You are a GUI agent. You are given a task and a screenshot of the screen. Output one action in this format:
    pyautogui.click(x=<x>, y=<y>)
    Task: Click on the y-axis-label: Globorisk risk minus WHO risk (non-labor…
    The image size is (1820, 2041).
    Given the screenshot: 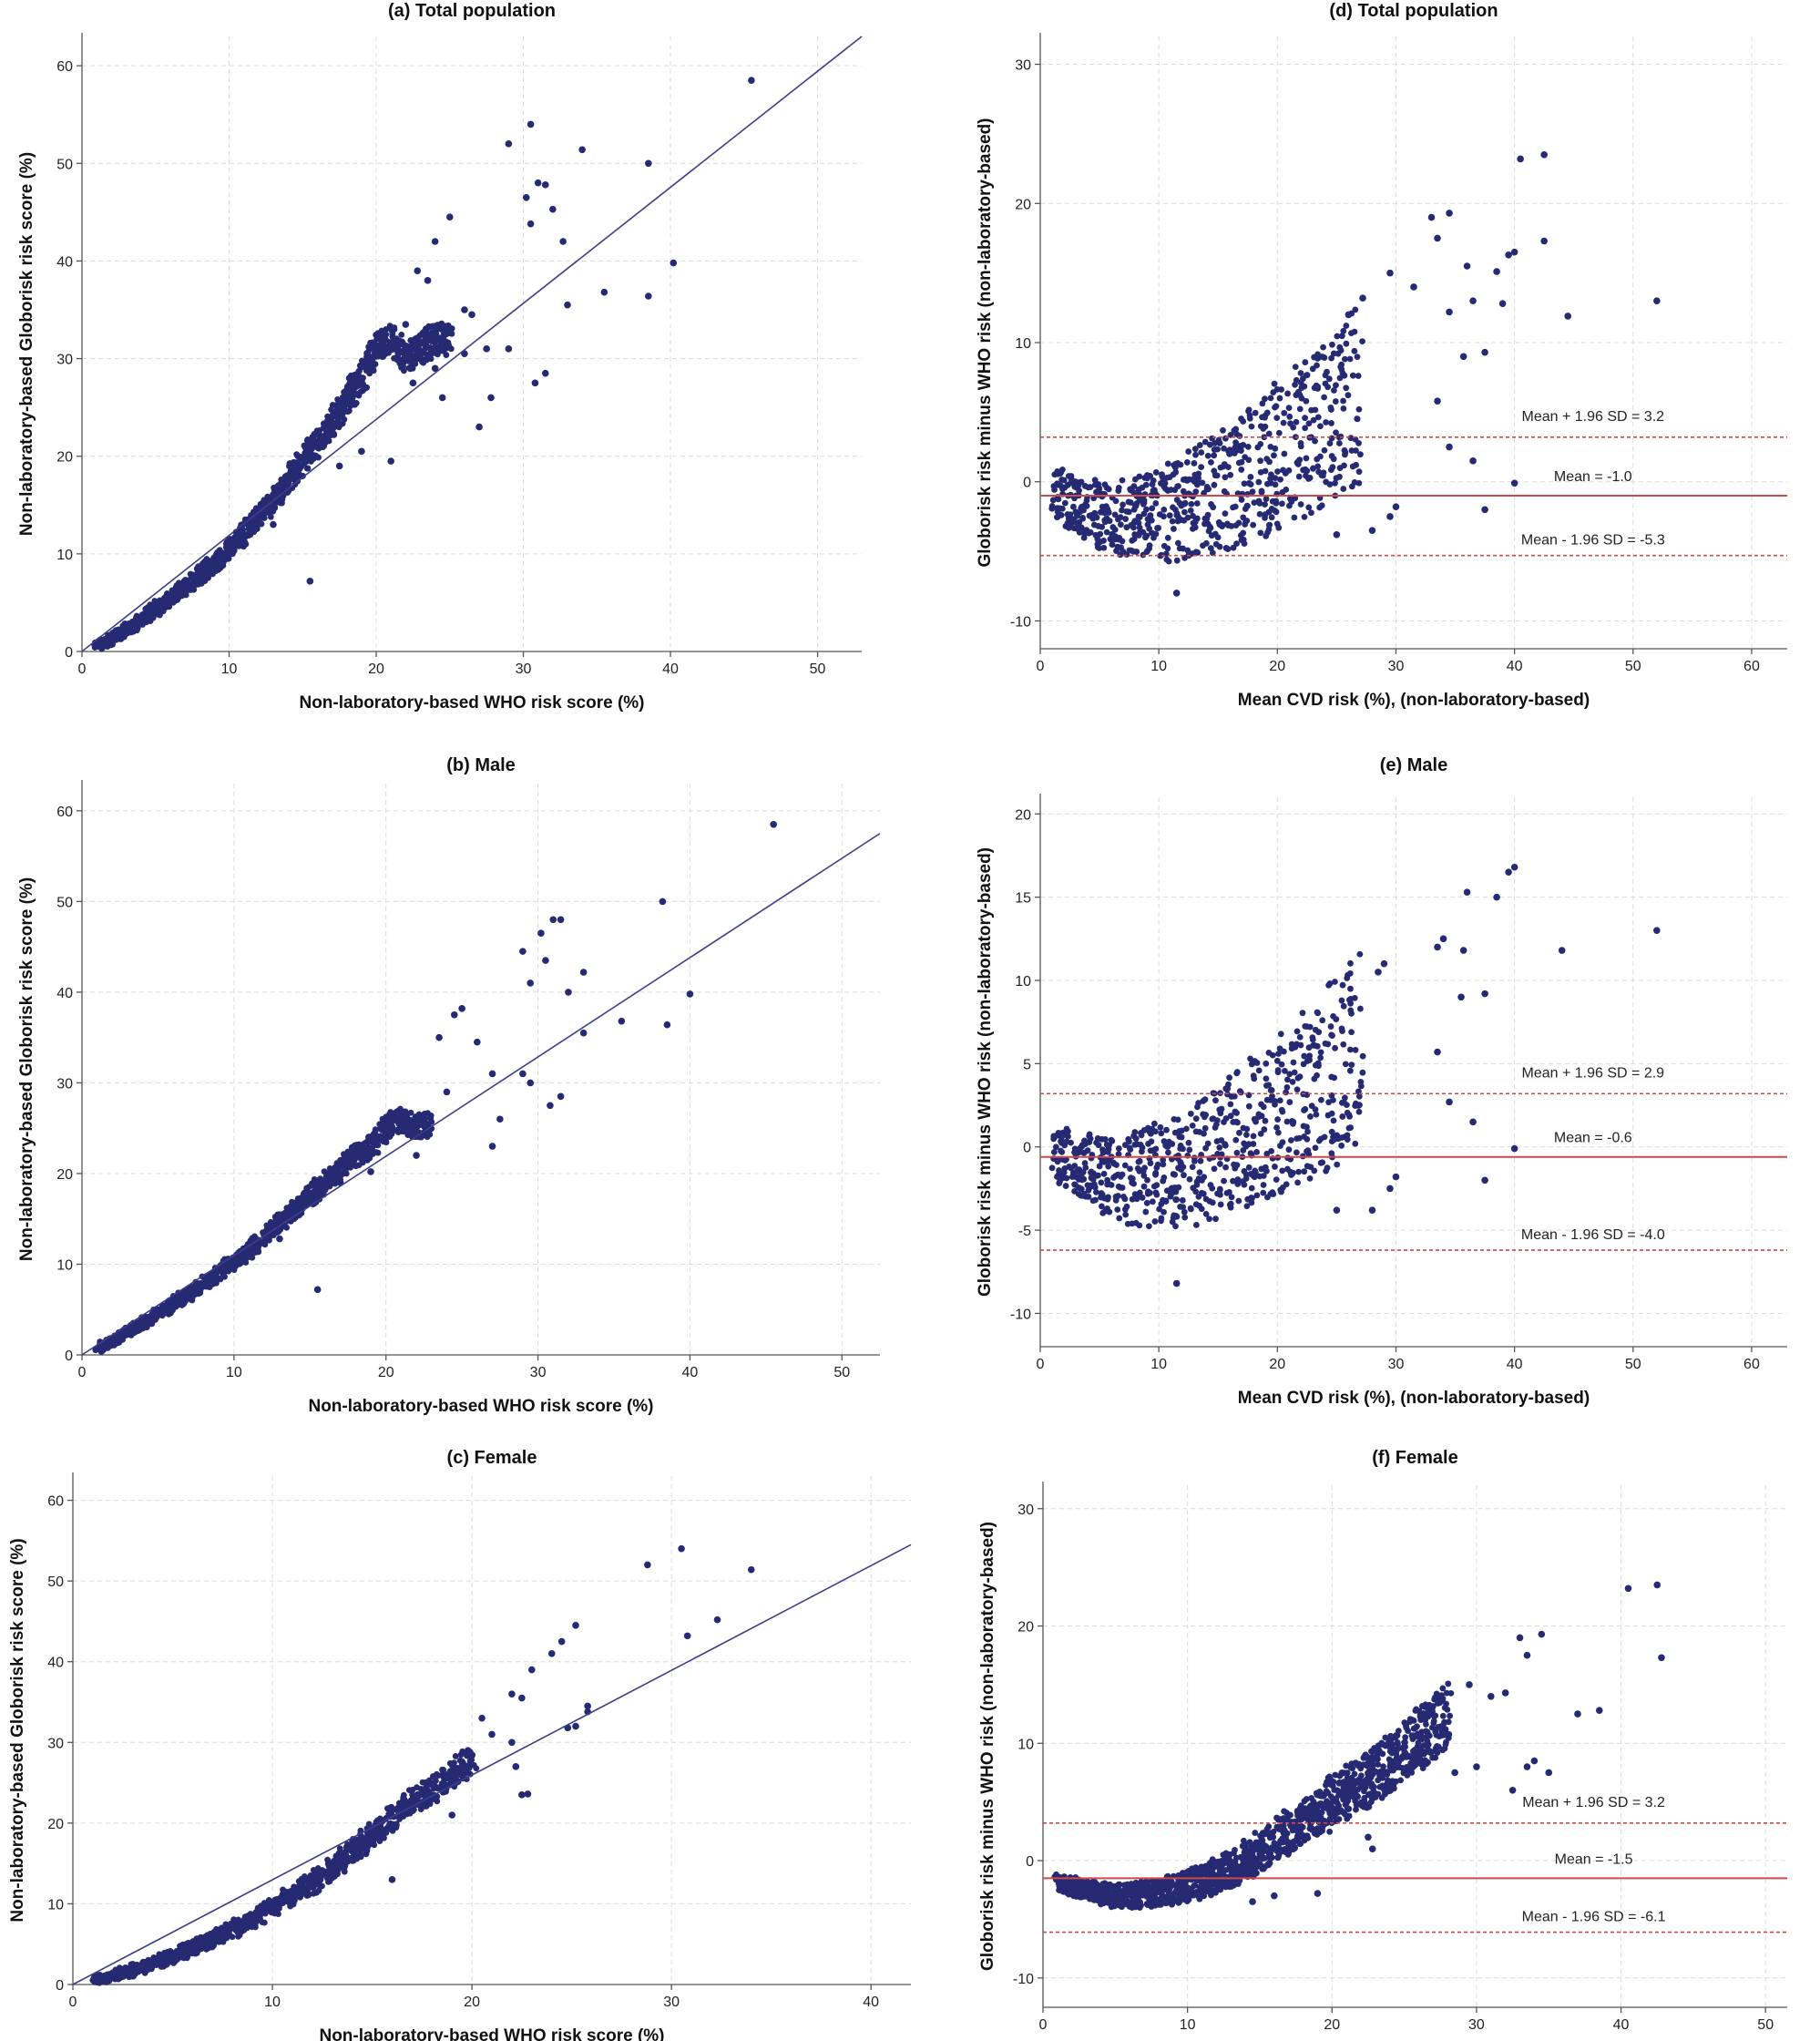 What is the action you would take?
    pyautogui.click(x=986, y=342)
    